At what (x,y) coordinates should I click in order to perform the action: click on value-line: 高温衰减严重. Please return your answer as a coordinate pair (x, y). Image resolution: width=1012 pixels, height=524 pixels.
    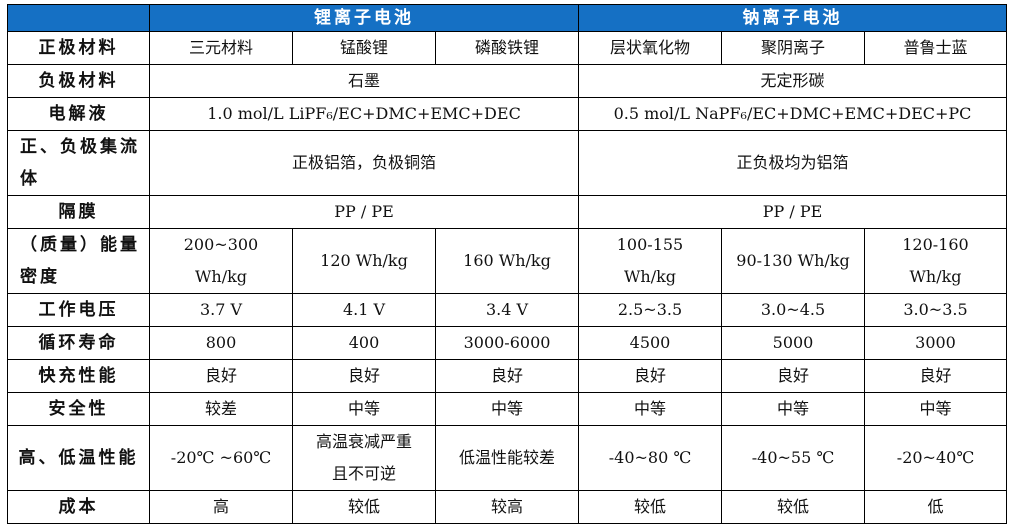
    Looking at the image, I should click on (363, 441).